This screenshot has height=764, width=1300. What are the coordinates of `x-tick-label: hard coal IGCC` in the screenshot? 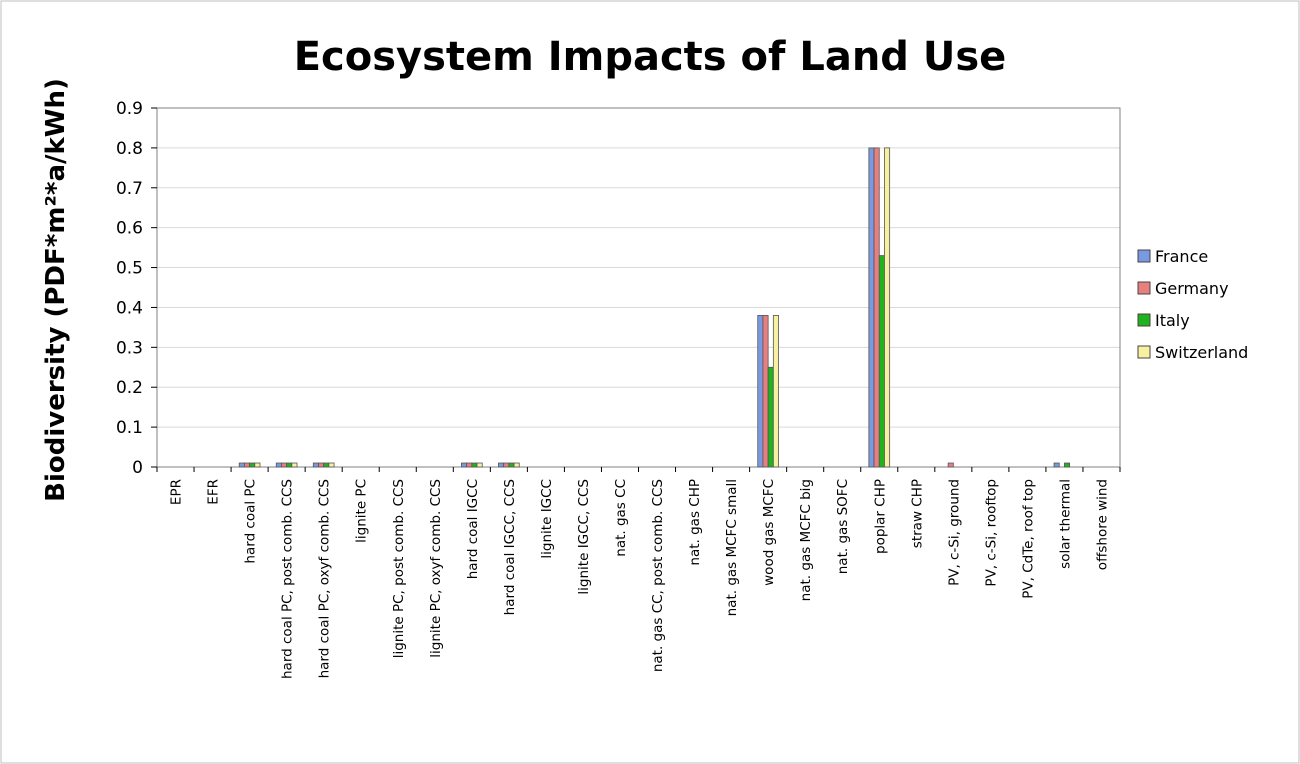 It's located at (473, 529).